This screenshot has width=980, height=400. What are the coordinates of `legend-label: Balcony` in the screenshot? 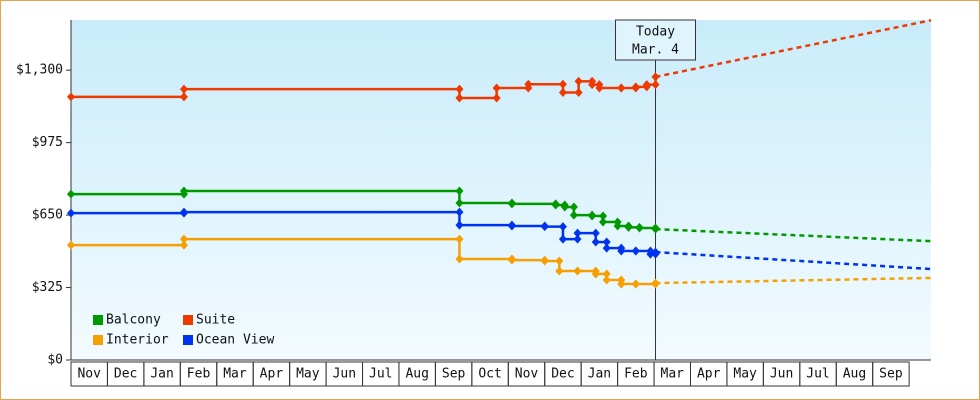 It's located at (133, 320).